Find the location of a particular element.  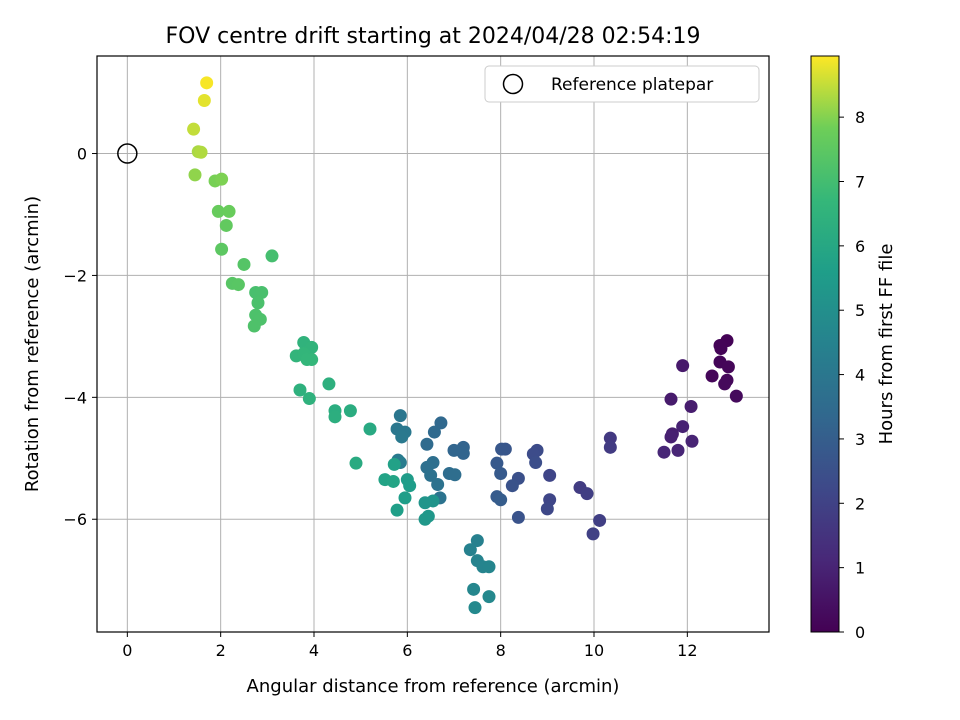

x-tick-label: 12 is located at coordinates (687, 650).